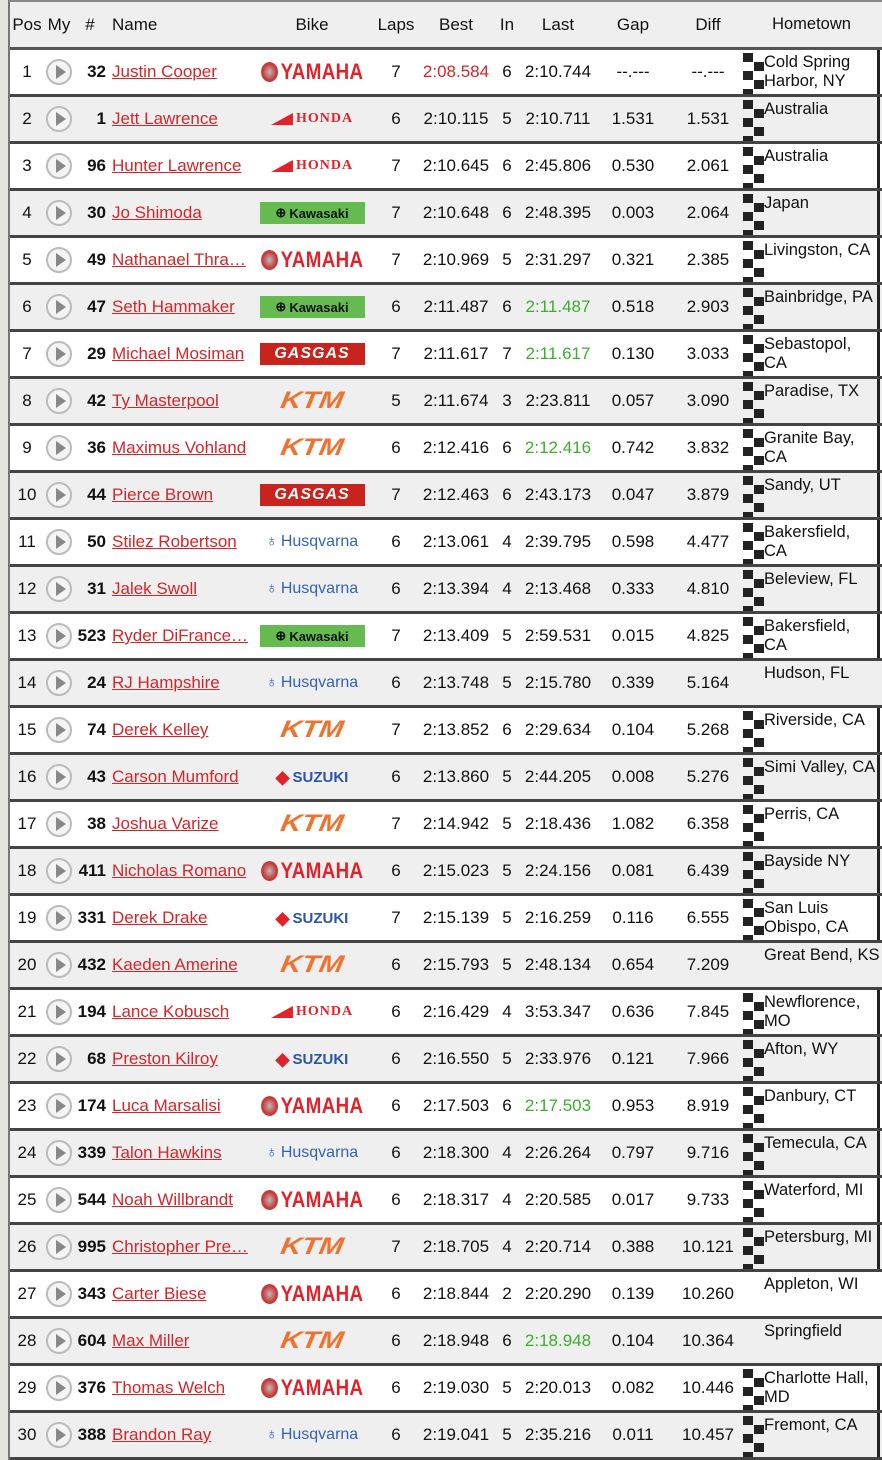  I want to click on best-lap-in: 2, so click(507, 1293).